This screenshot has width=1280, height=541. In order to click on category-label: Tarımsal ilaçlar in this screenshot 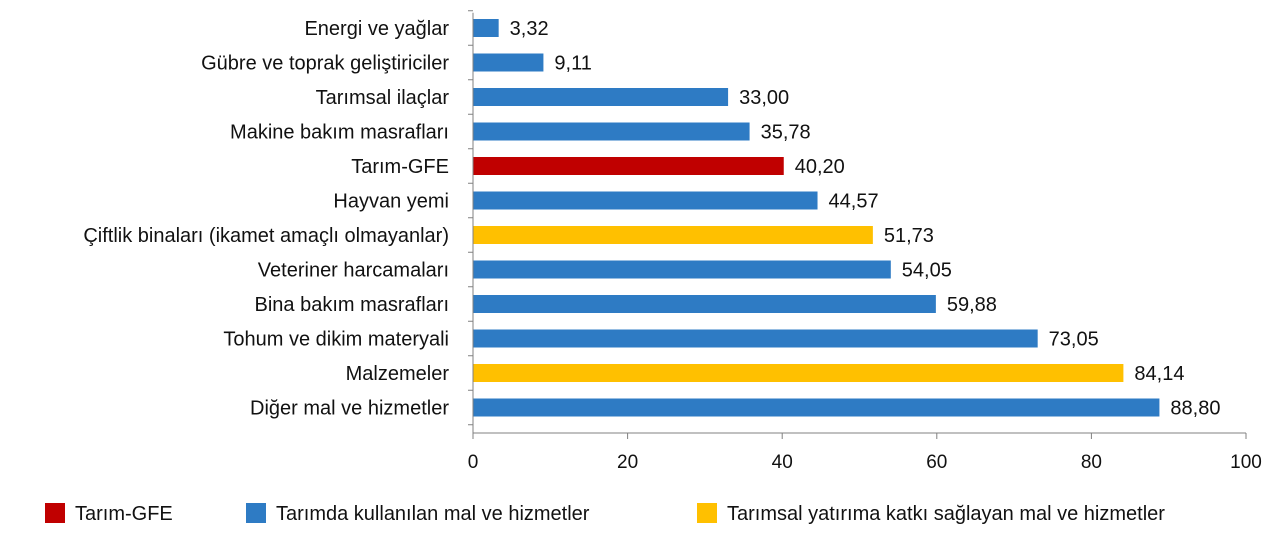, I will do `click(383, 98)`.